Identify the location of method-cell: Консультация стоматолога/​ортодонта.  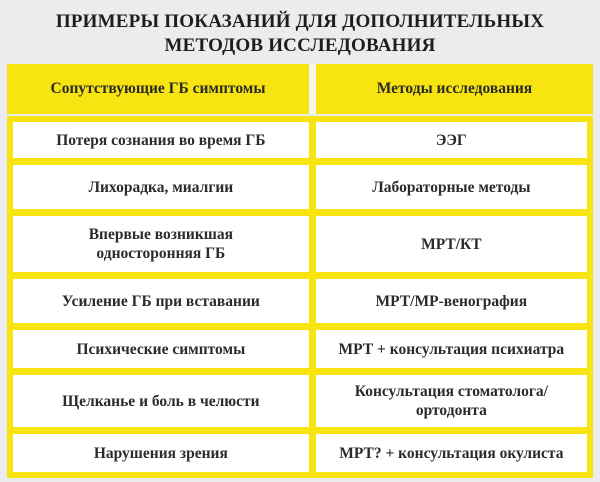
(451, 401).